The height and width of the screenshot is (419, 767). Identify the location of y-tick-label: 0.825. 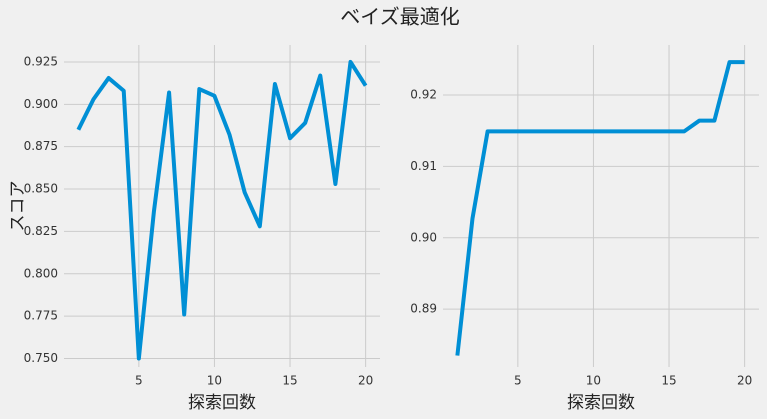
(41, 231).